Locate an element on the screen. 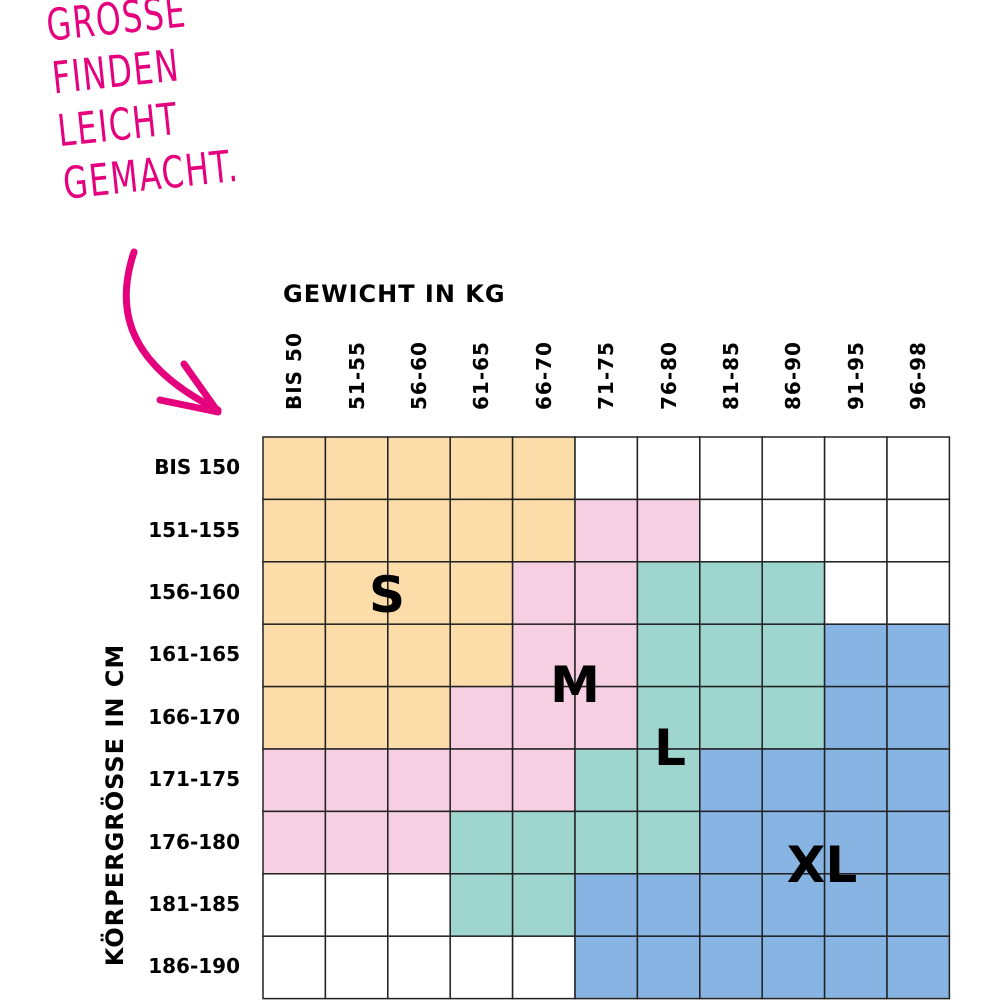 The width and height of the screenshot is (1000, 1000). row-header: BIS 150 is located at coordinates (197, 467).